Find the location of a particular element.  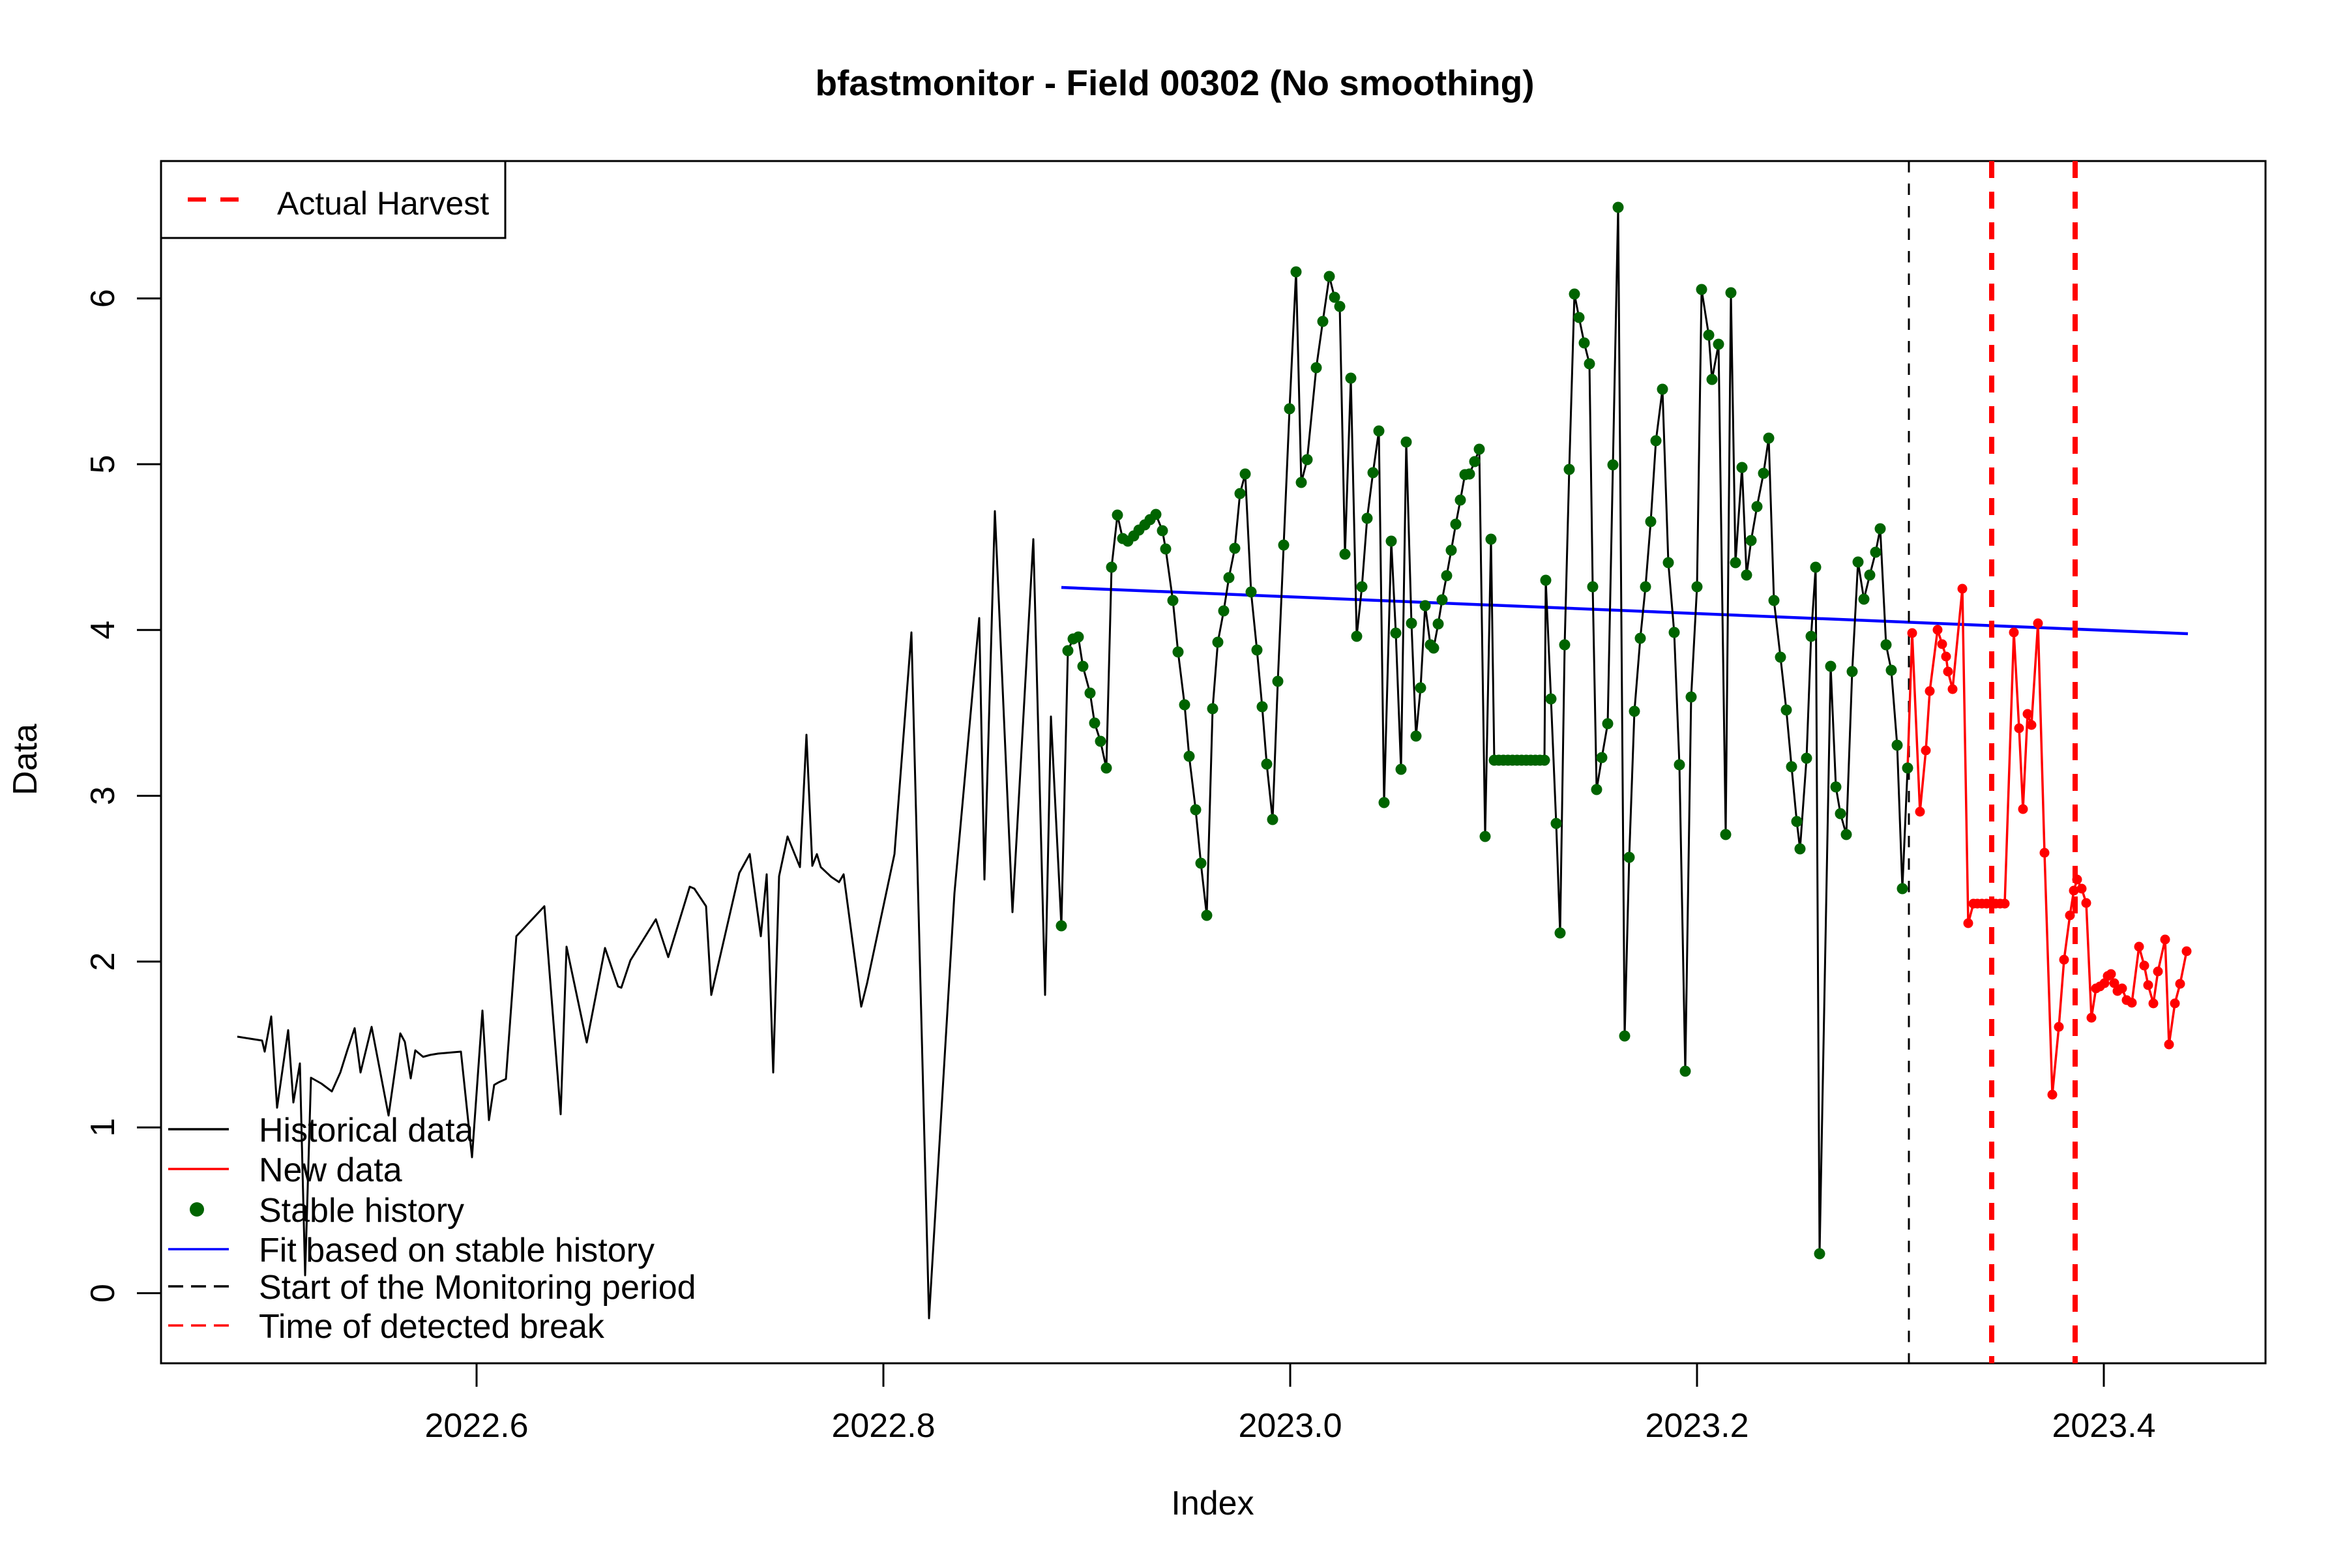

svg-text: Start of the Monitoring period is located at coordinates (477, 1288).